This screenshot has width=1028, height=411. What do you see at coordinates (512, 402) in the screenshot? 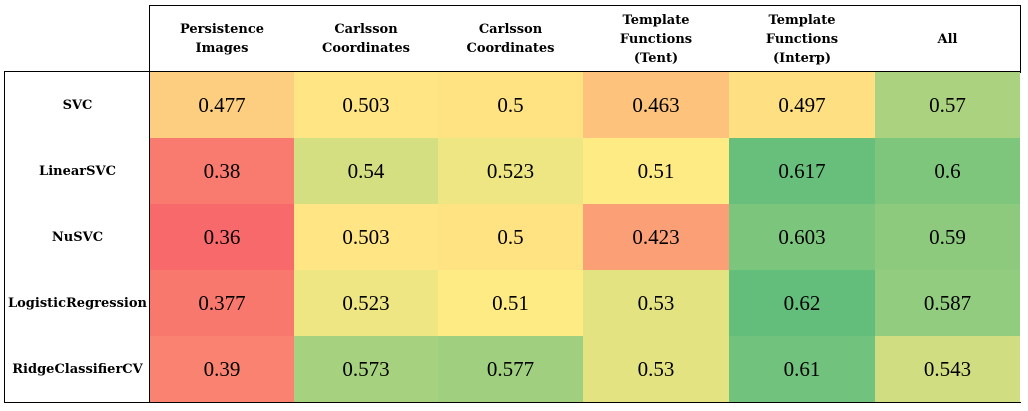
I see `table-bottom-border` at bounding box center [512, 402].